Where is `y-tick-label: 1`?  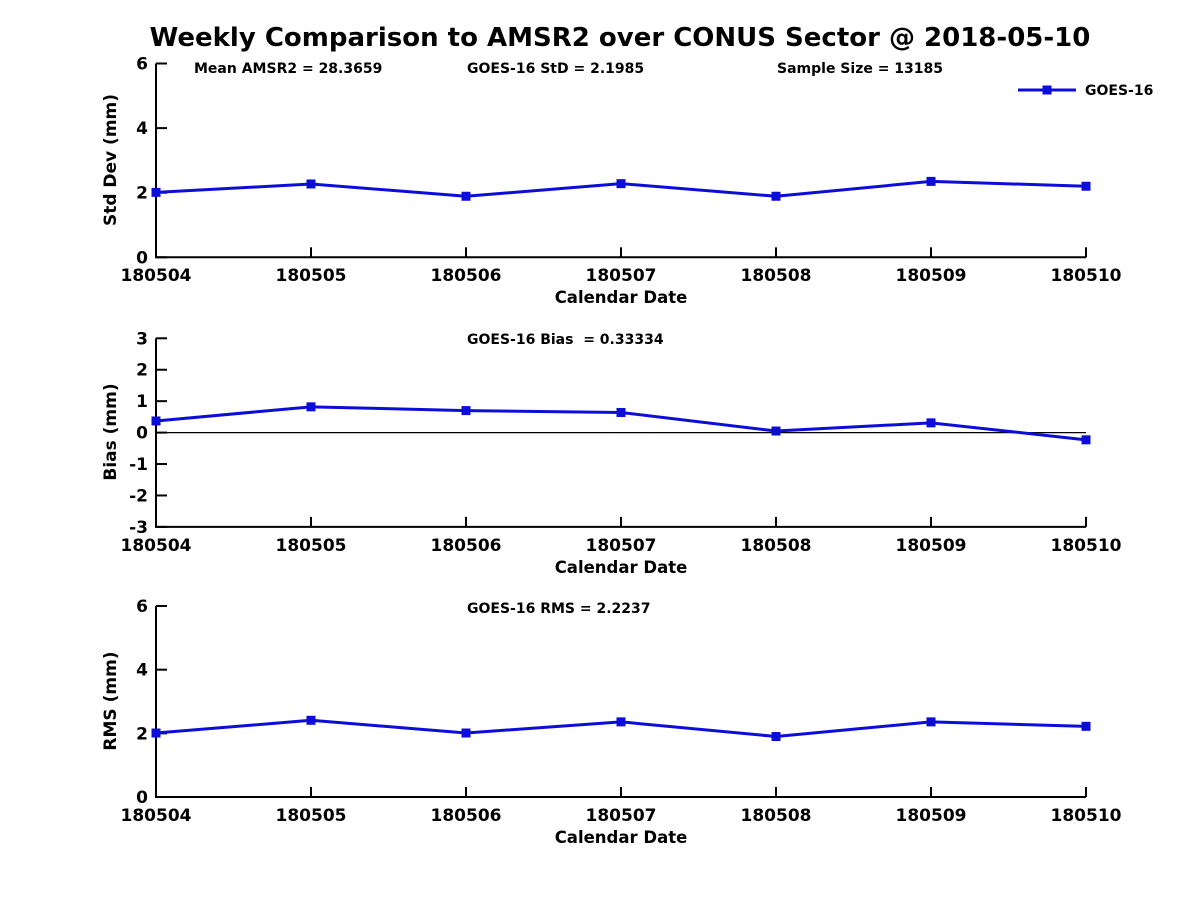
y-tick-label: 1 is located at coordinates (142, 402).